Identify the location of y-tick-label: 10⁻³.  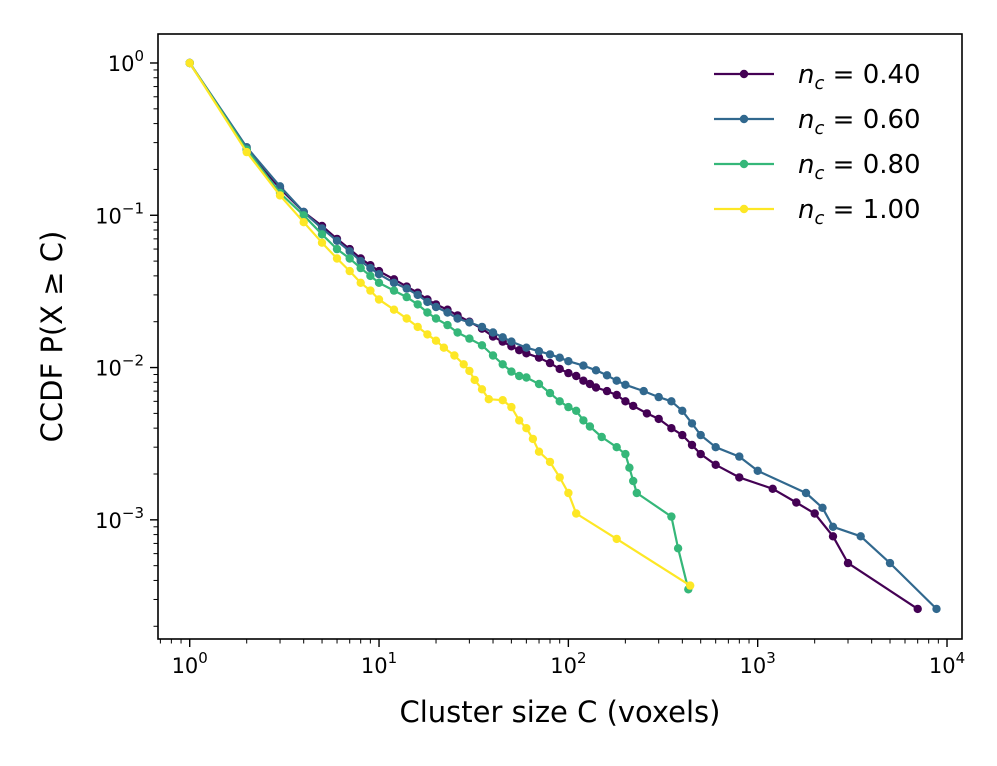
(119, 518).